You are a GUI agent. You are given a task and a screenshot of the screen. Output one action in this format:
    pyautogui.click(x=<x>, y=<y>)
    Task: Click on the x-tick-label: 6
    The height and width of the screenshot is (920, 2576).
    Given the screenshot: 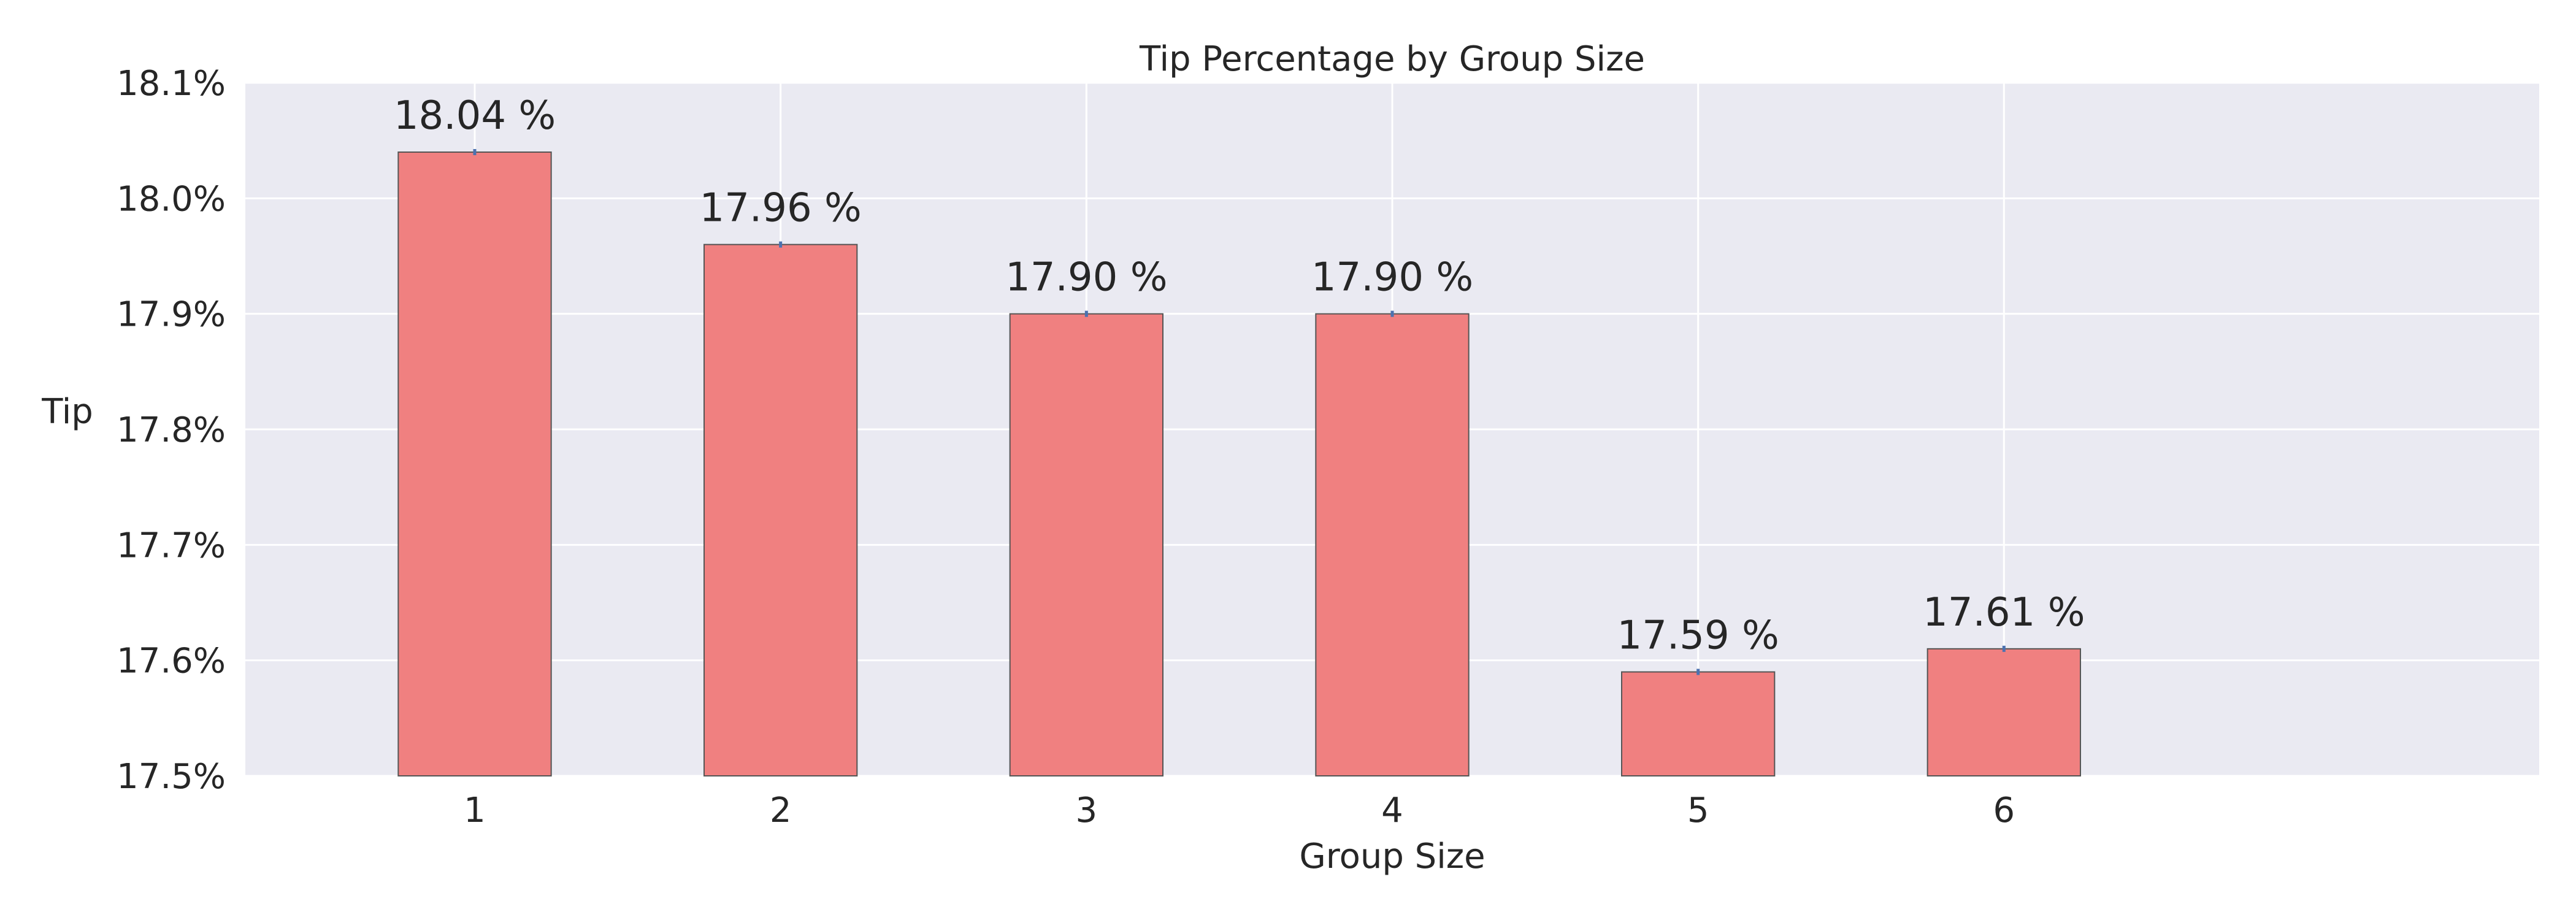 What is the action you would take?
    pyautogui.click(x=2004, y=810)
    